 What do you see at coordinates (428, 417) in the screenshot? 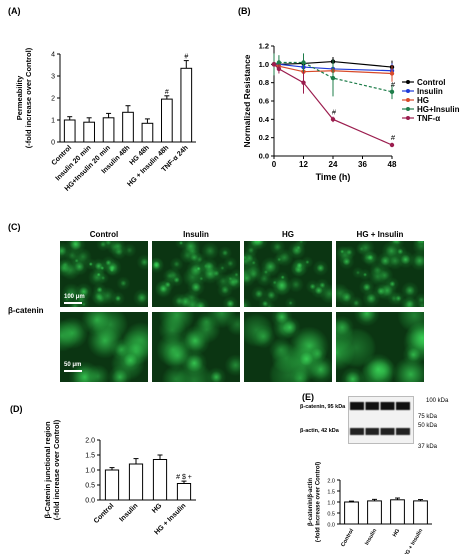
I see `blot-marker-75: 75 kDa` at bounding box center [428, 417].